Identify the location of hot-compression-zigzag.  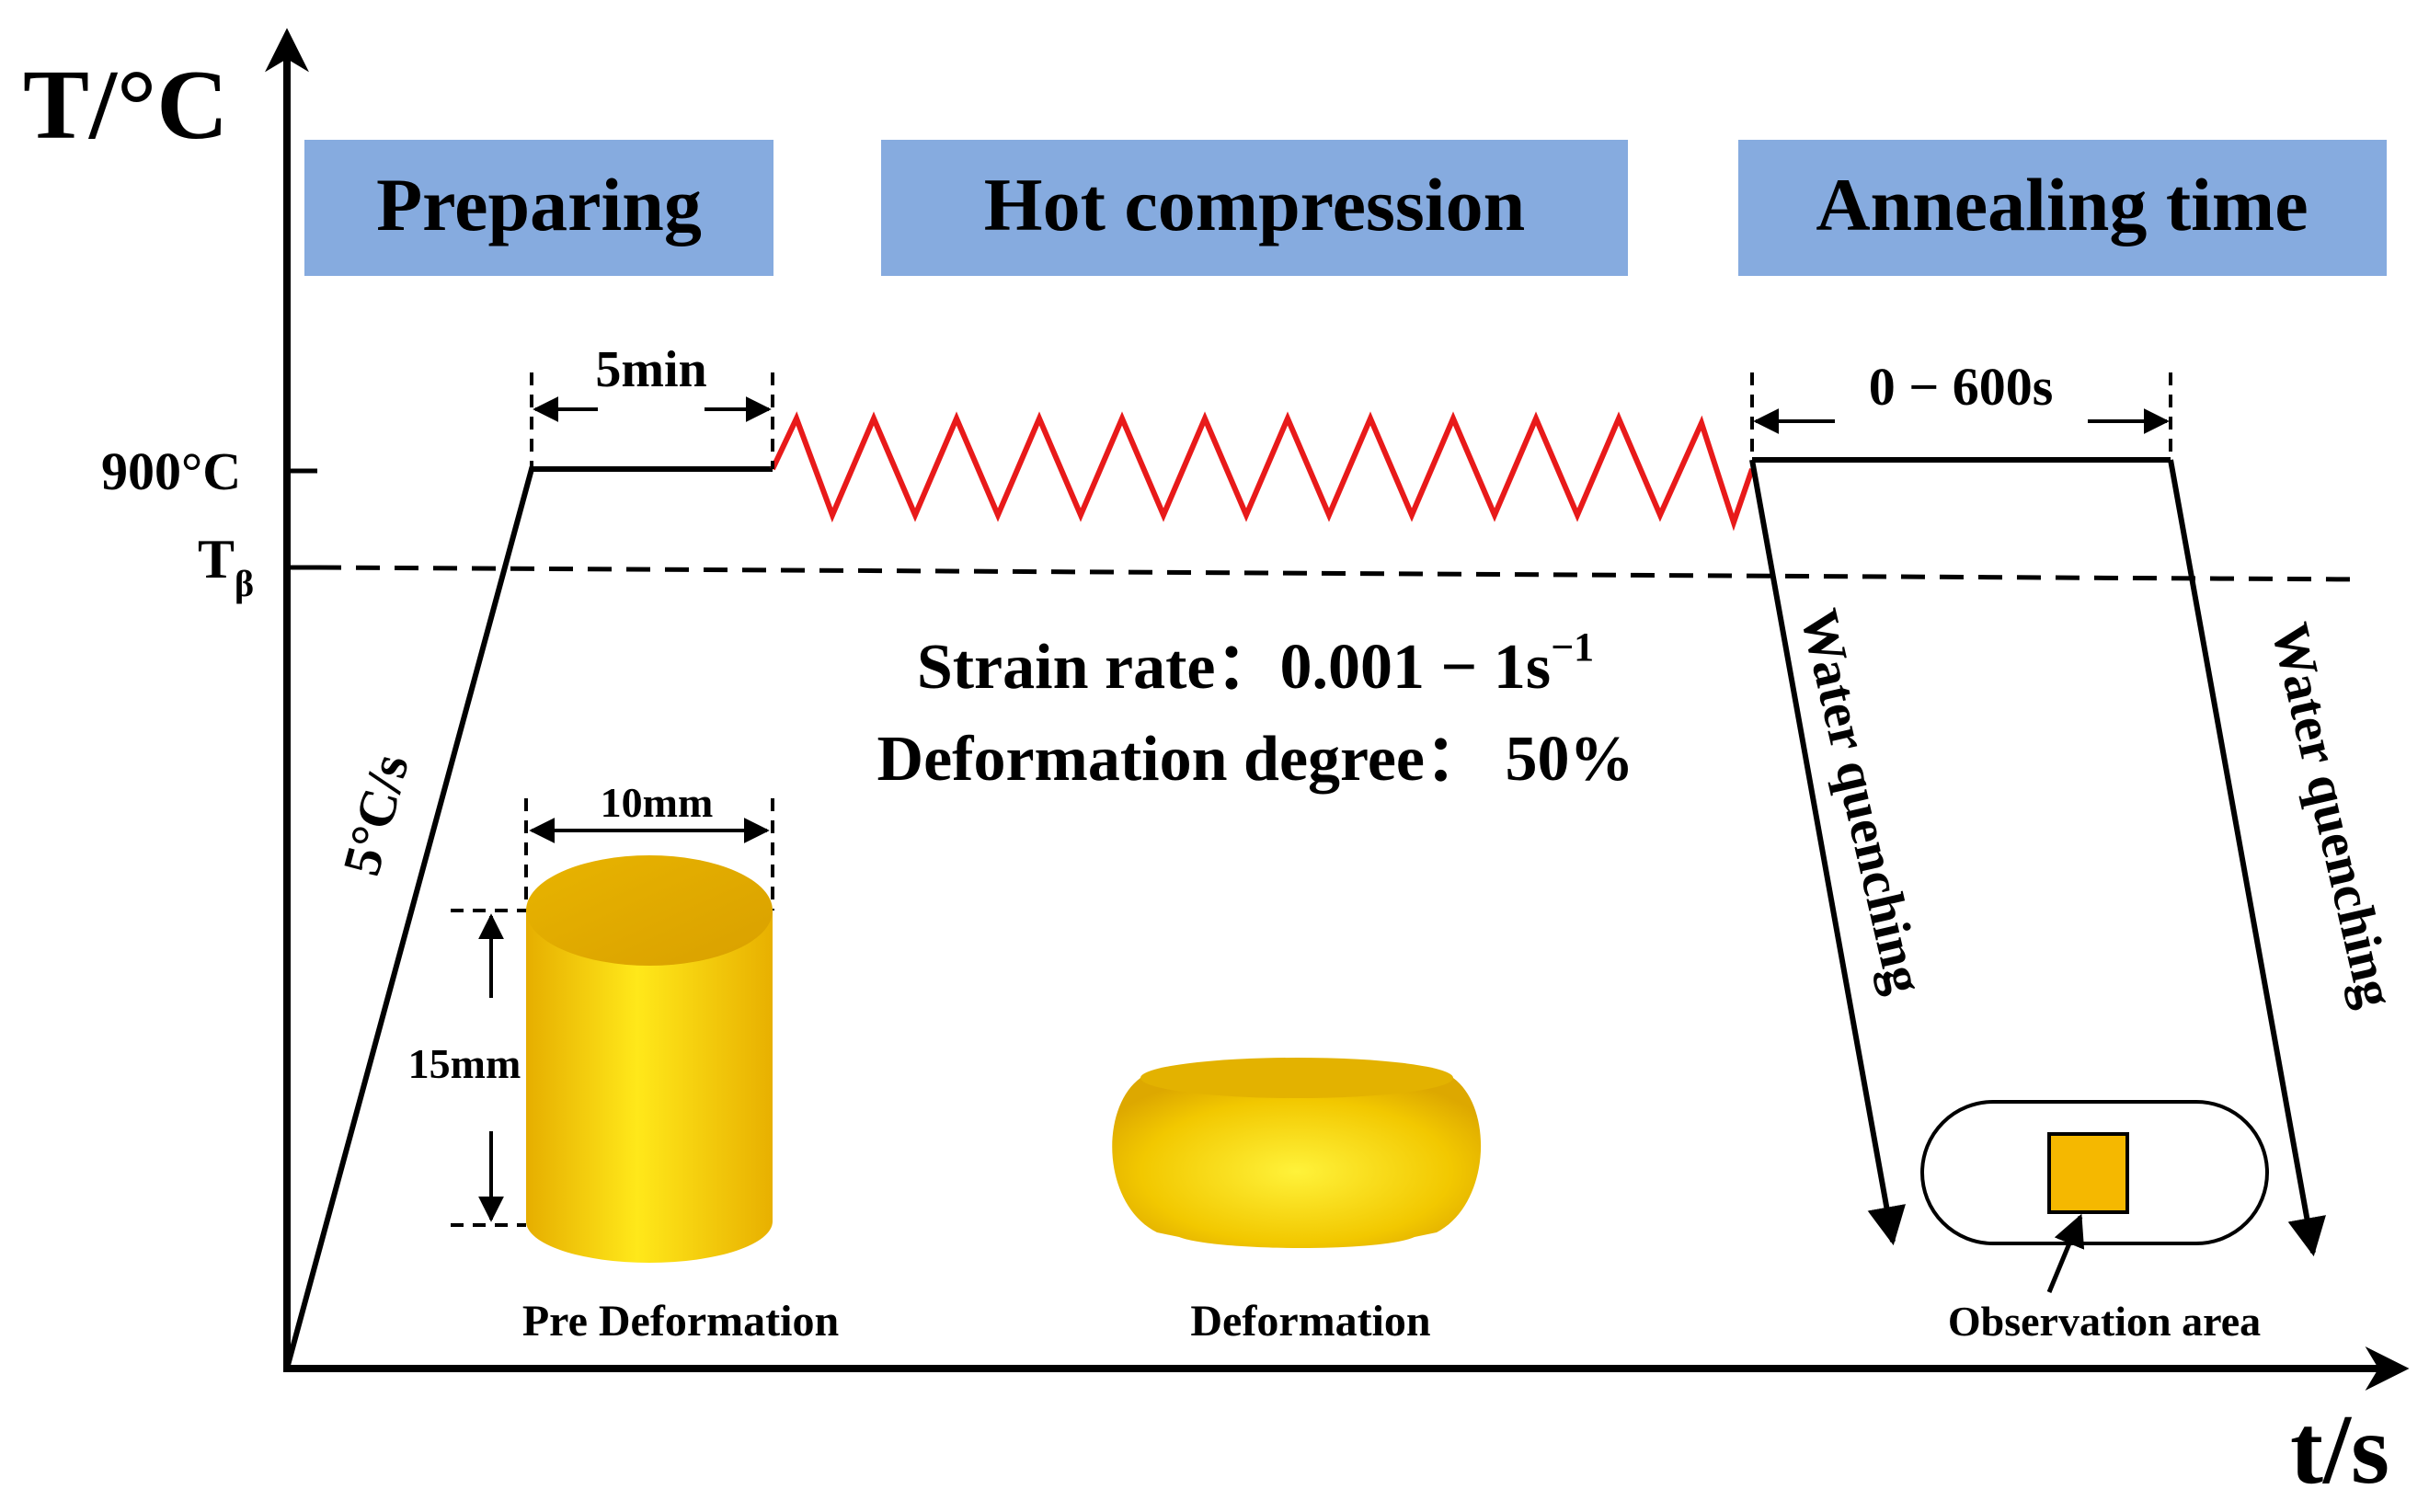
(1262, 471).